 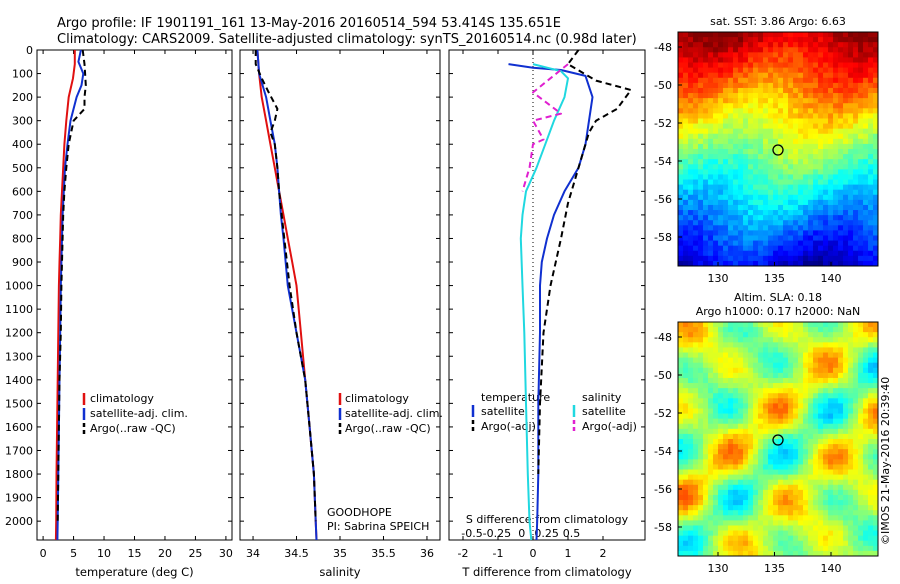 What do you see at coordinates (388, 428) in the screenshot?
I see `legend-argo-label: Argo(..raw -QC)` at bounding box center [388, 428].